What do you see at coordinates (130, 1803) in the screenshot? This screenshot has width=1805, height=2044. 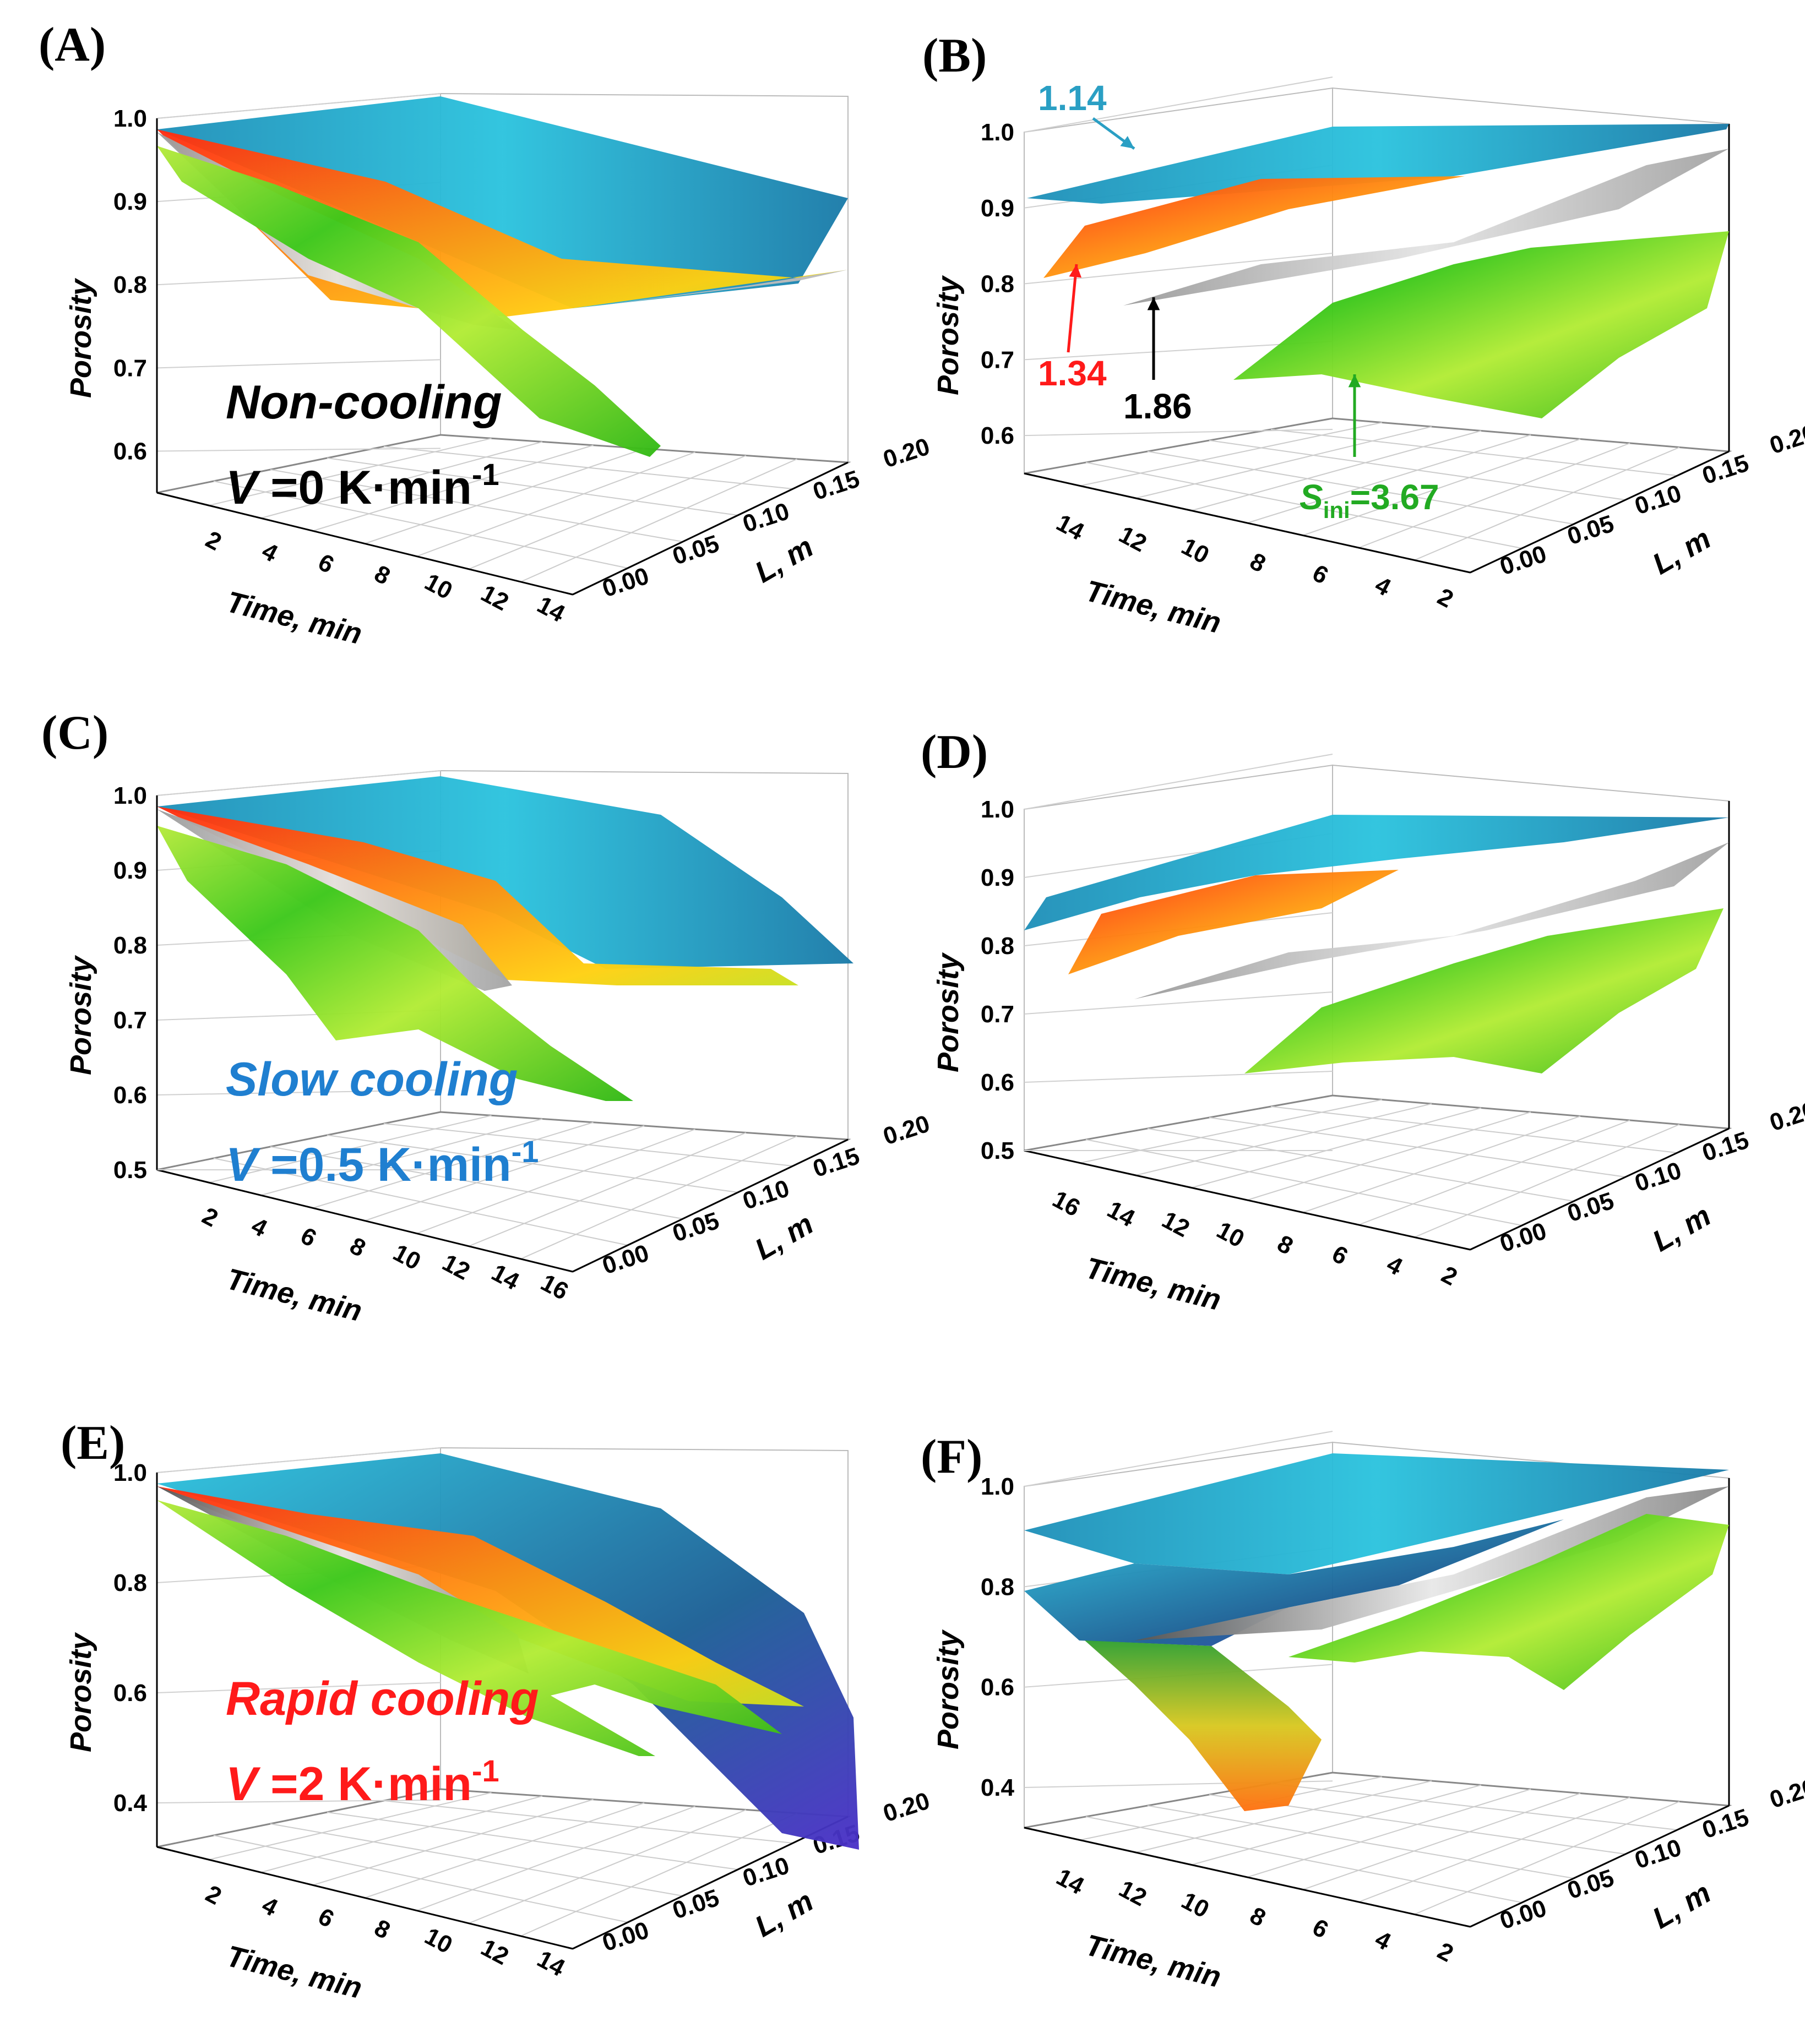 I see `z-tick-label: 0.4` at bounding box center [130, 1803].